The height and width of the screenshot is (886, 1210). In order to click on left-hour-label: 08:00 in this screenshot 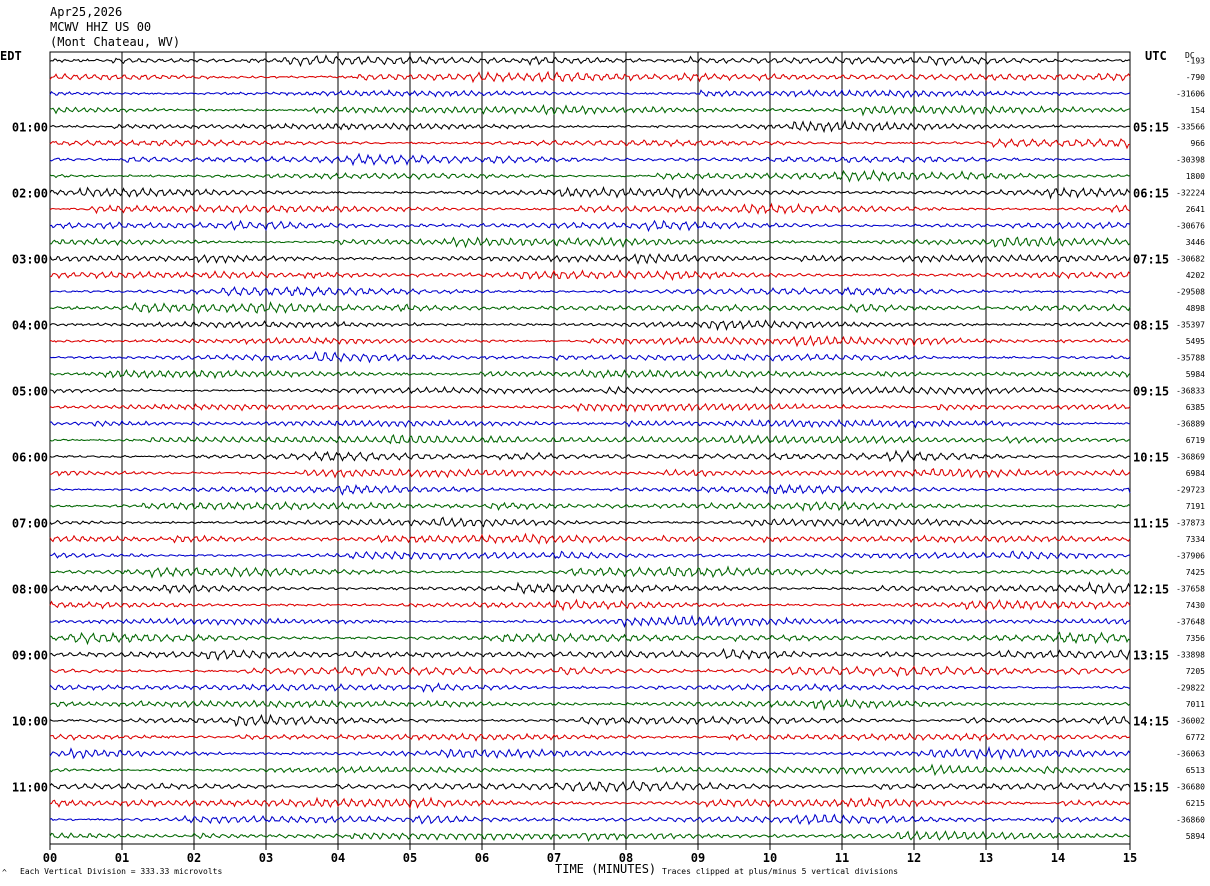, I will do `click(30, 590)`.